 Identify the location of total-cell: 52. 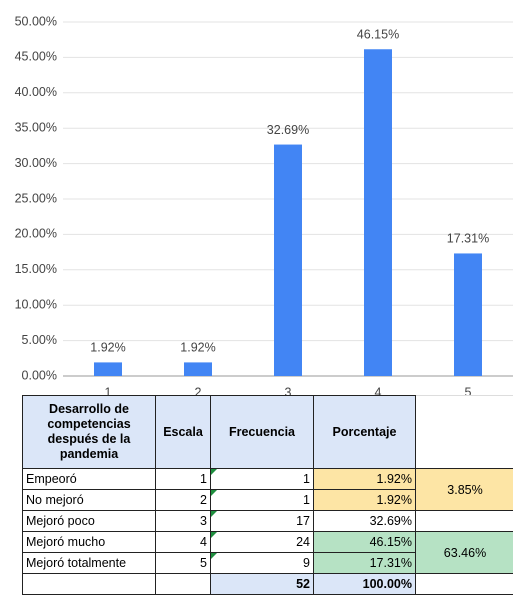
(262, 584).